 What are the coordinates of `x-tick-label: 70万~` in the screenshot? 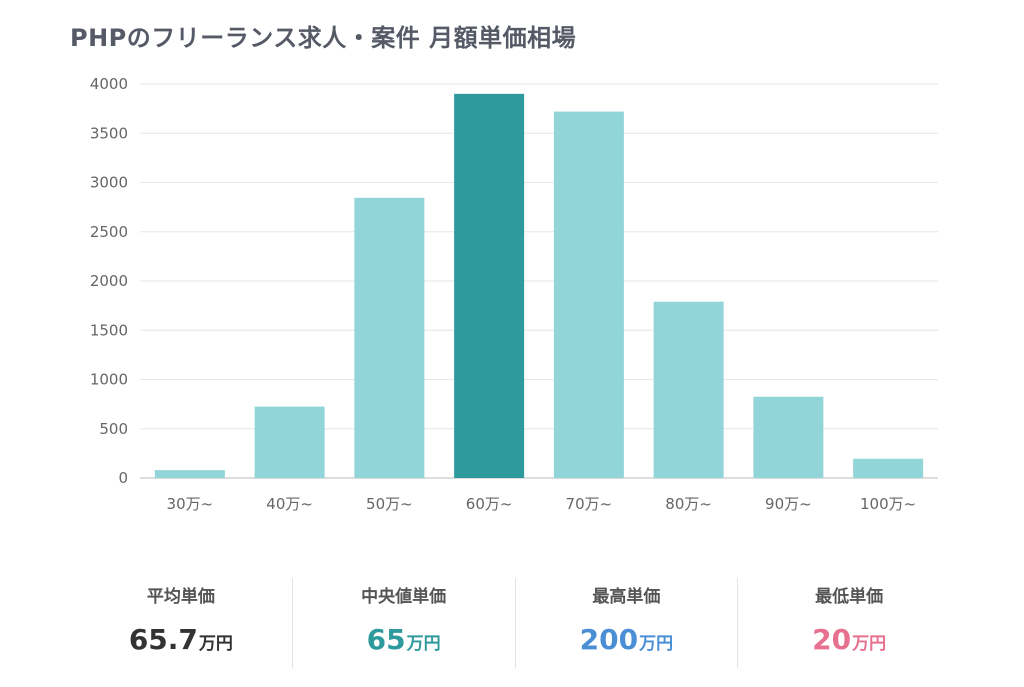 It's located at (589, 504).